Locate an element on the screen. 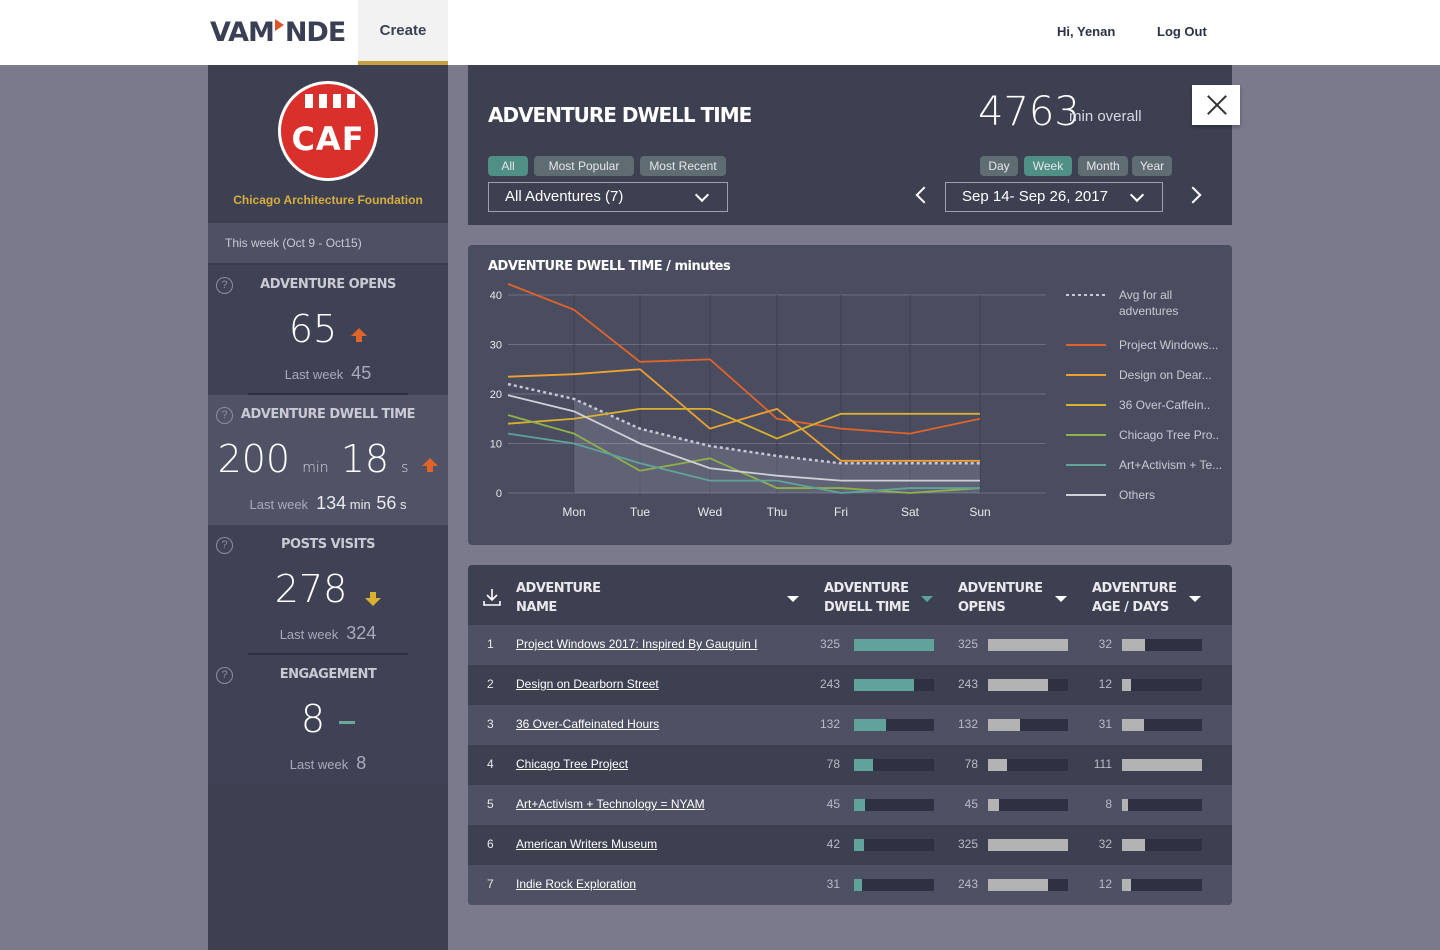 The width and height of the screenshot is (1440, 950). row-rank: 2 is located at coordinates (490, 684).